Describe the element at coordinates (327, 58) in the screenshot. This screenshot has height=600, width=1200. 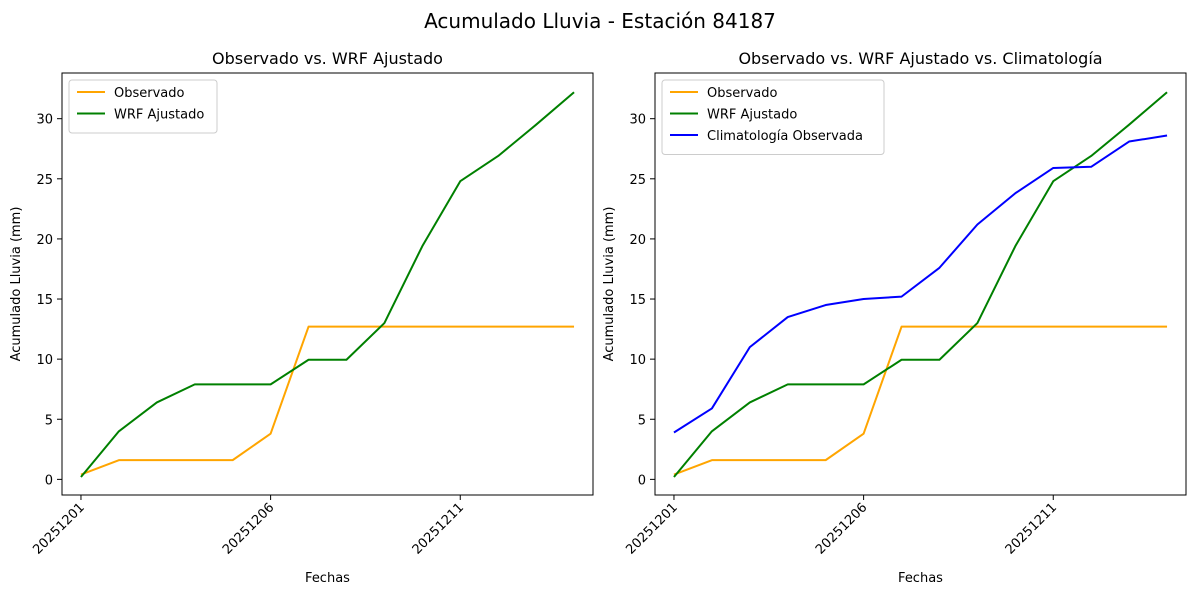
I see `chart-title: Observado vs. WRF Ajustado` at that location.